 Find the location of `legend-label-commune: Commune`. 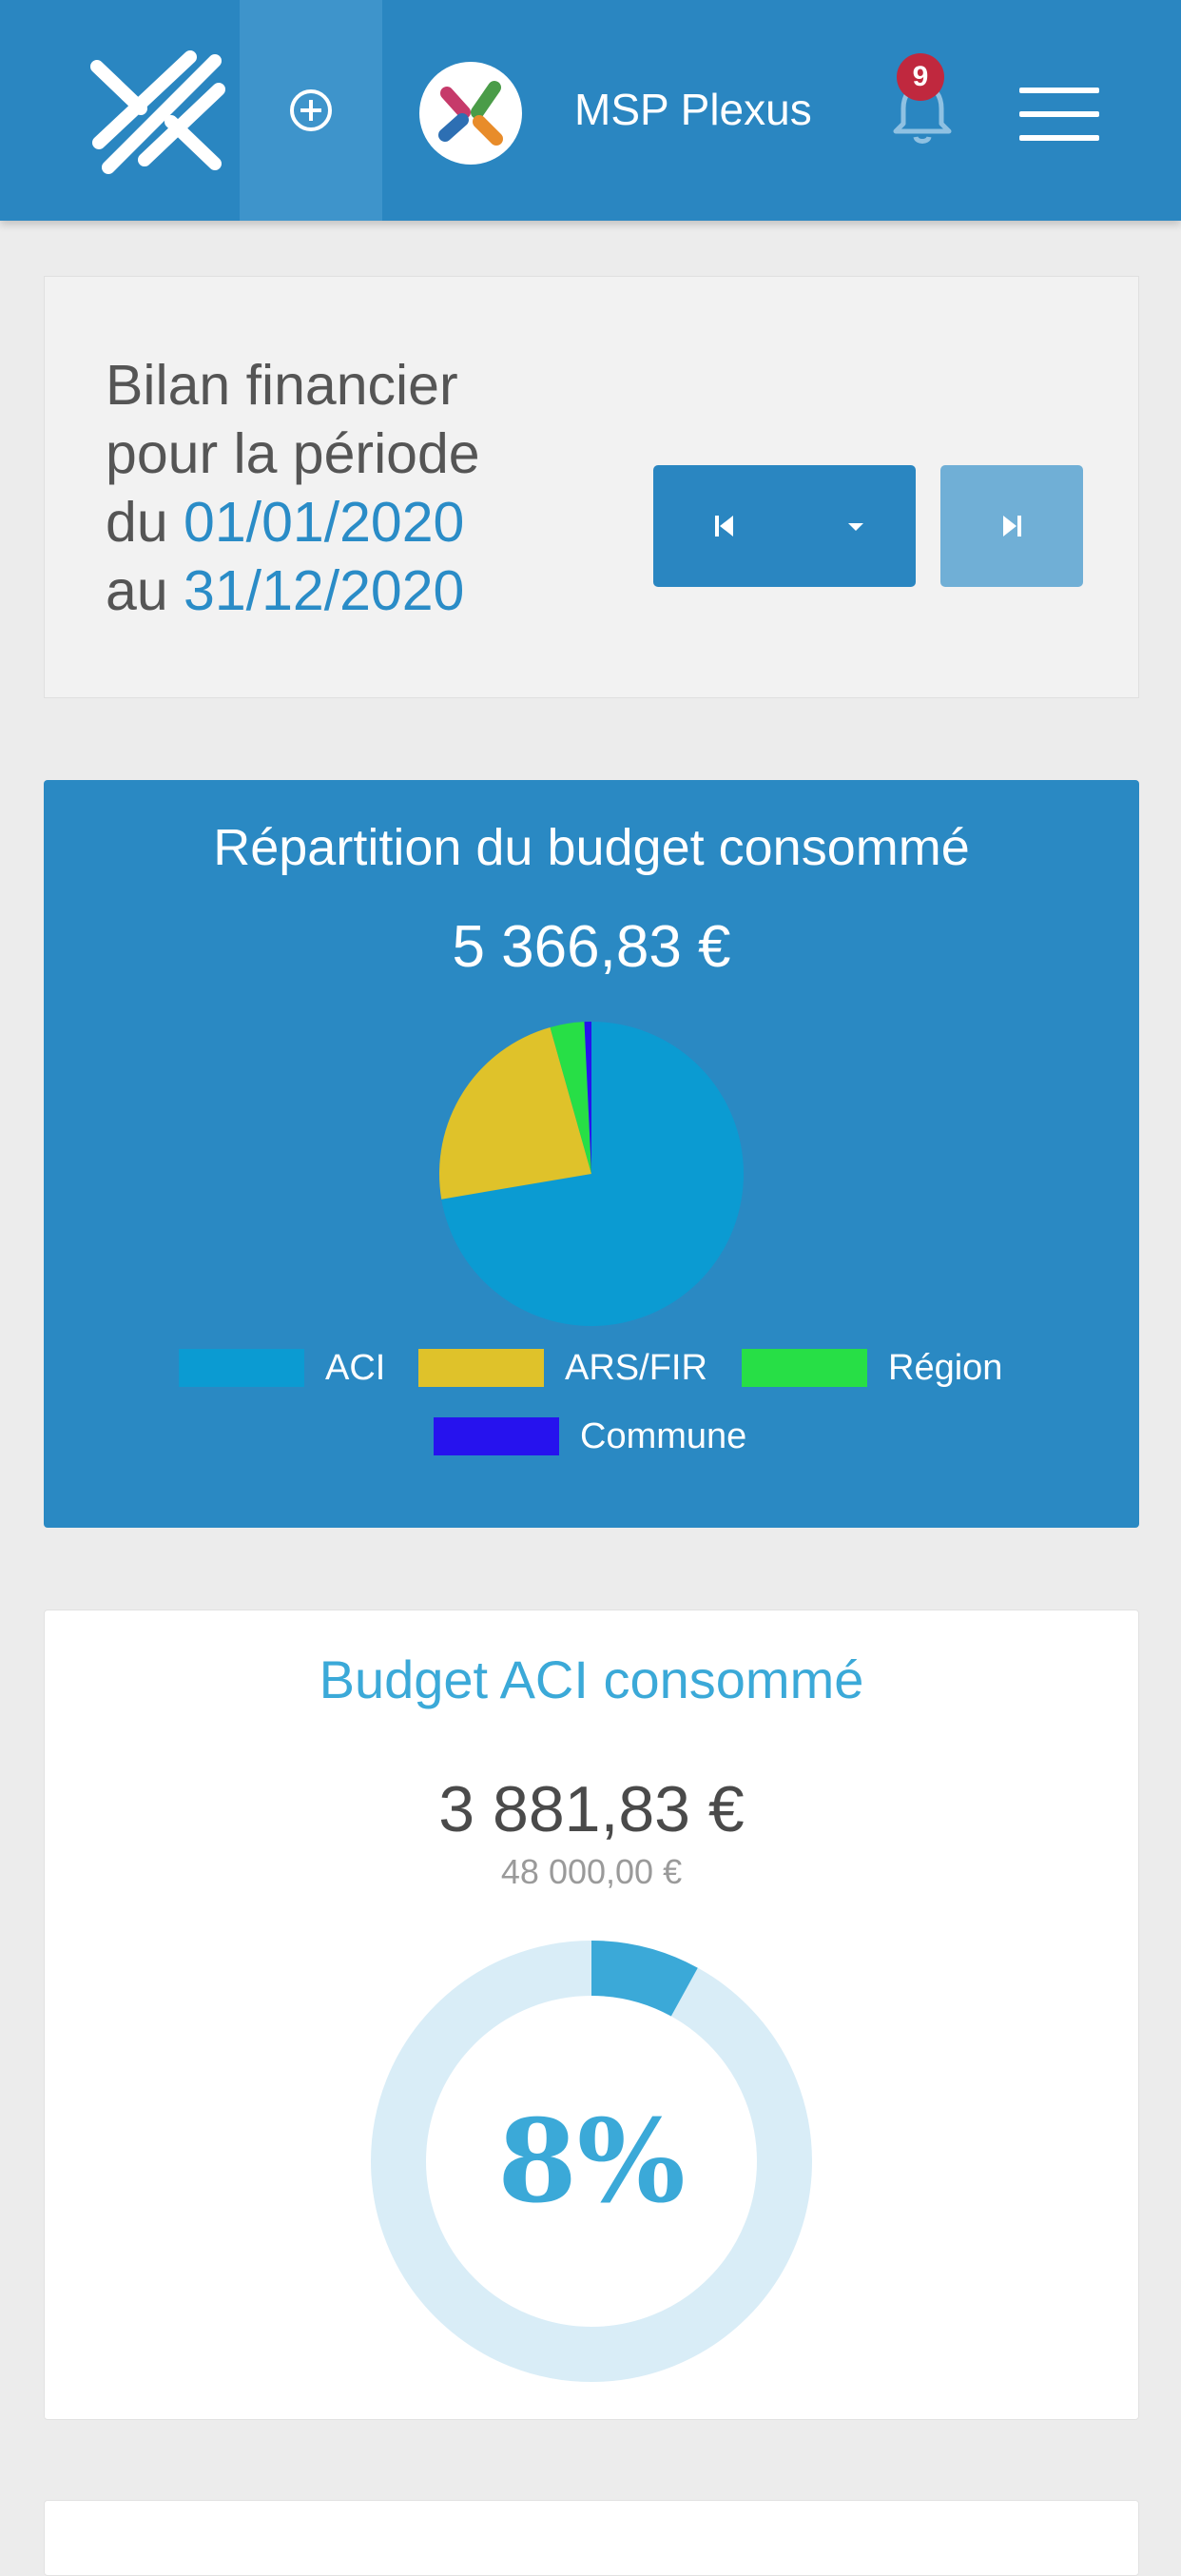

legend-label-commune: Commune is located at coordinates (663, 1435).